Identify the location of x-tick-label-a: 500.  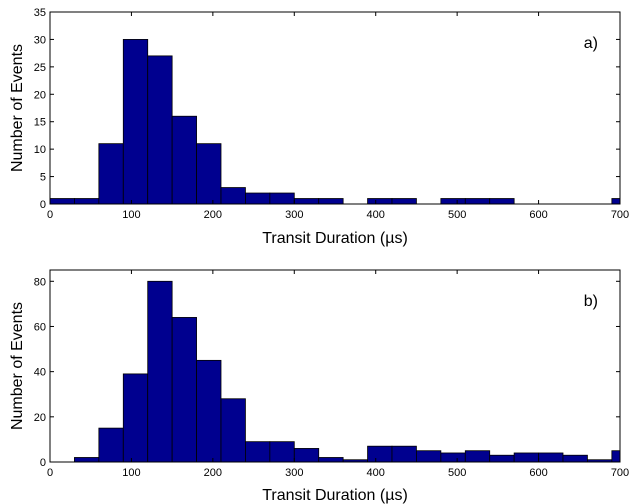
(457, 215).